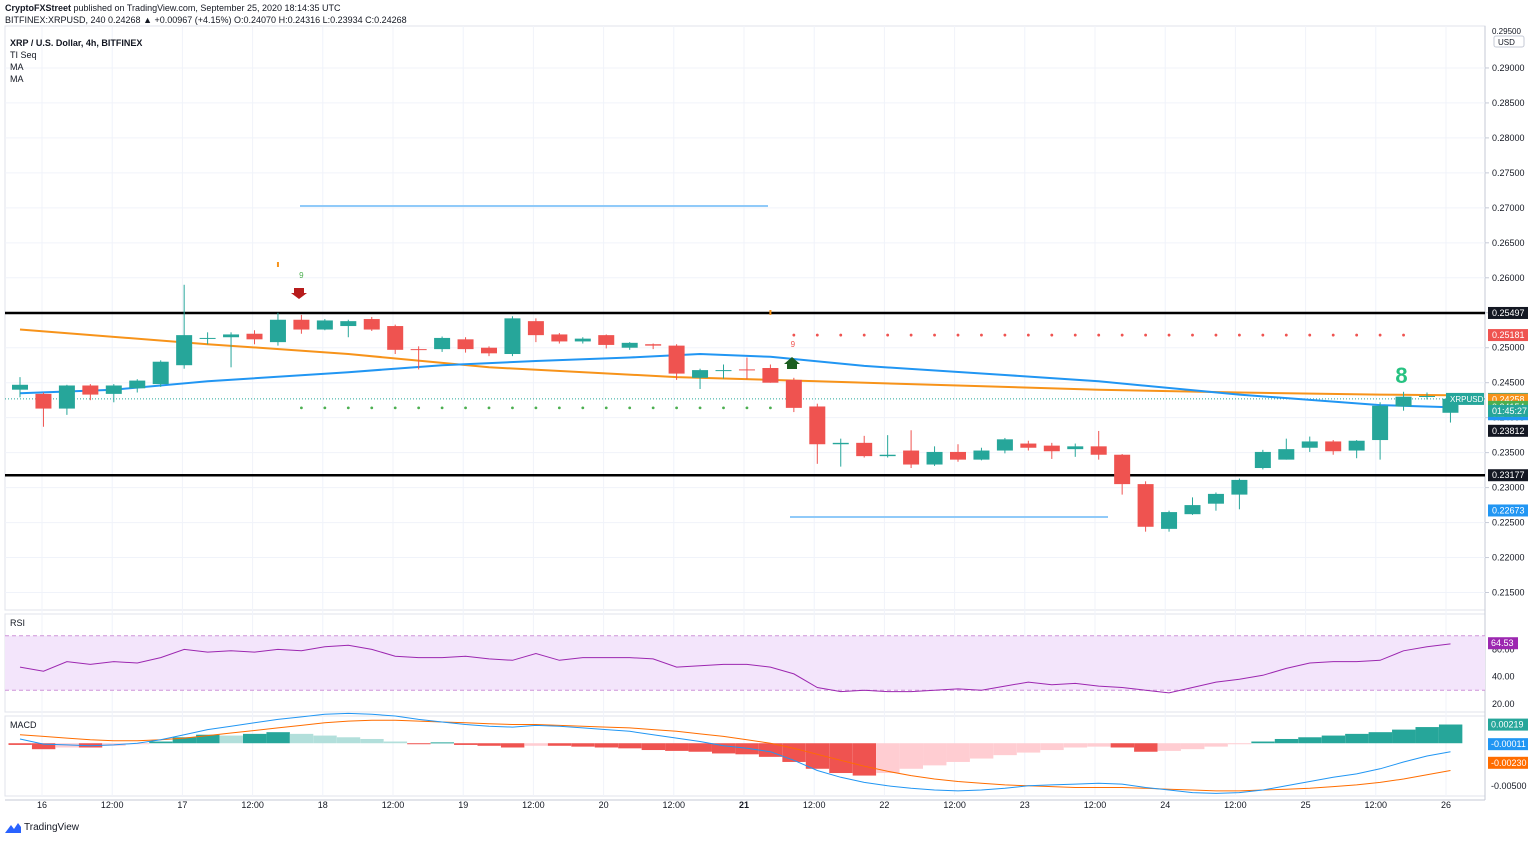  Describe the element at coordinates (38, 8) in the screenshot. I see `publisher-name: CryptoFXStreet` at that location.